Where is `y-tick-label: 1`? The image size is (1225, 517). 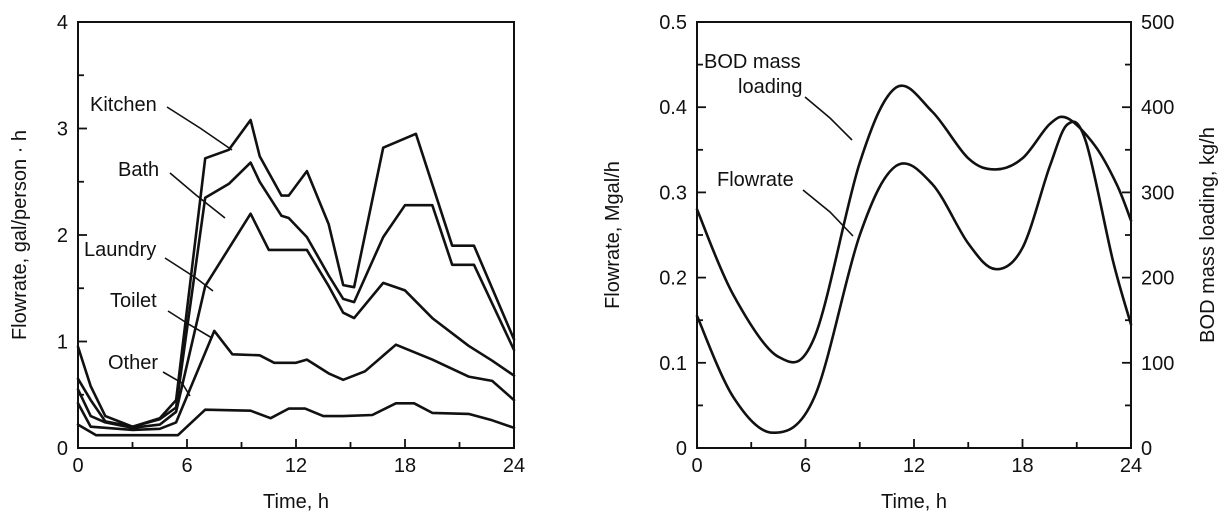 y-tick-label: 1 is located at coordinates (62, 343).